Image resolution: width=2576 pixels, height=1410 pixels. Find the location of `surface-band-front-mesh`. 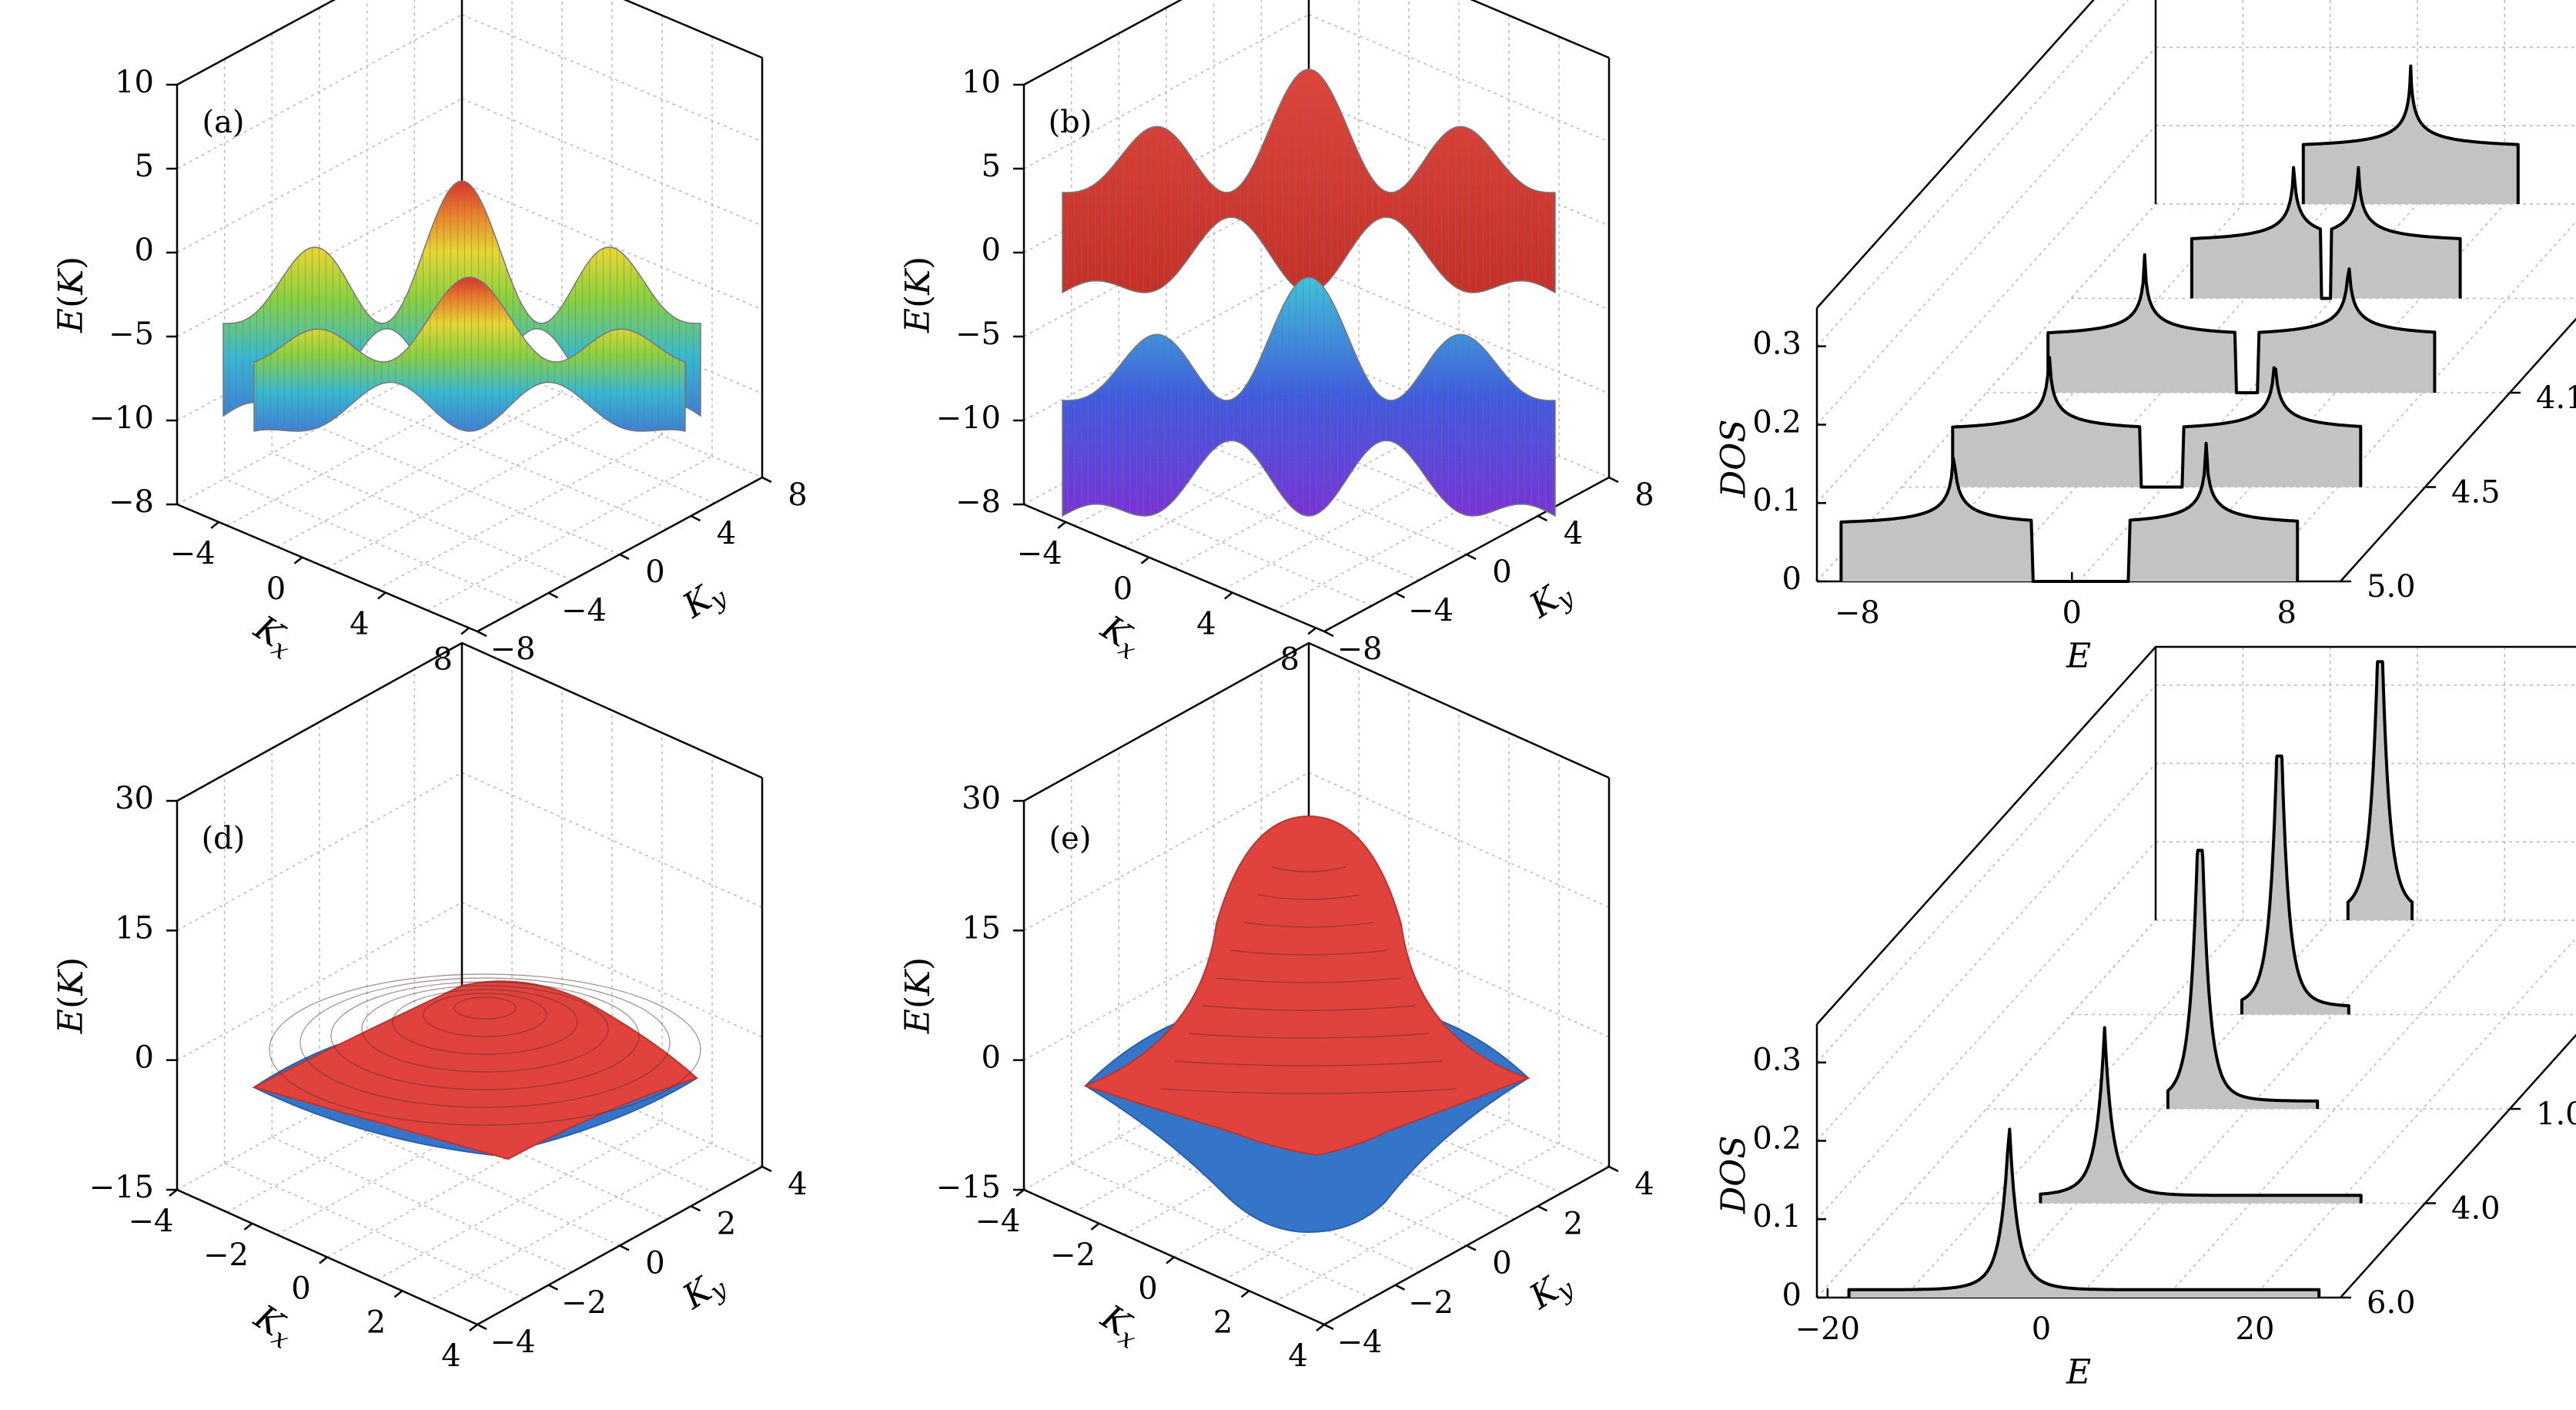

surface-band-front-mesh is located at coordinates (469, 354).